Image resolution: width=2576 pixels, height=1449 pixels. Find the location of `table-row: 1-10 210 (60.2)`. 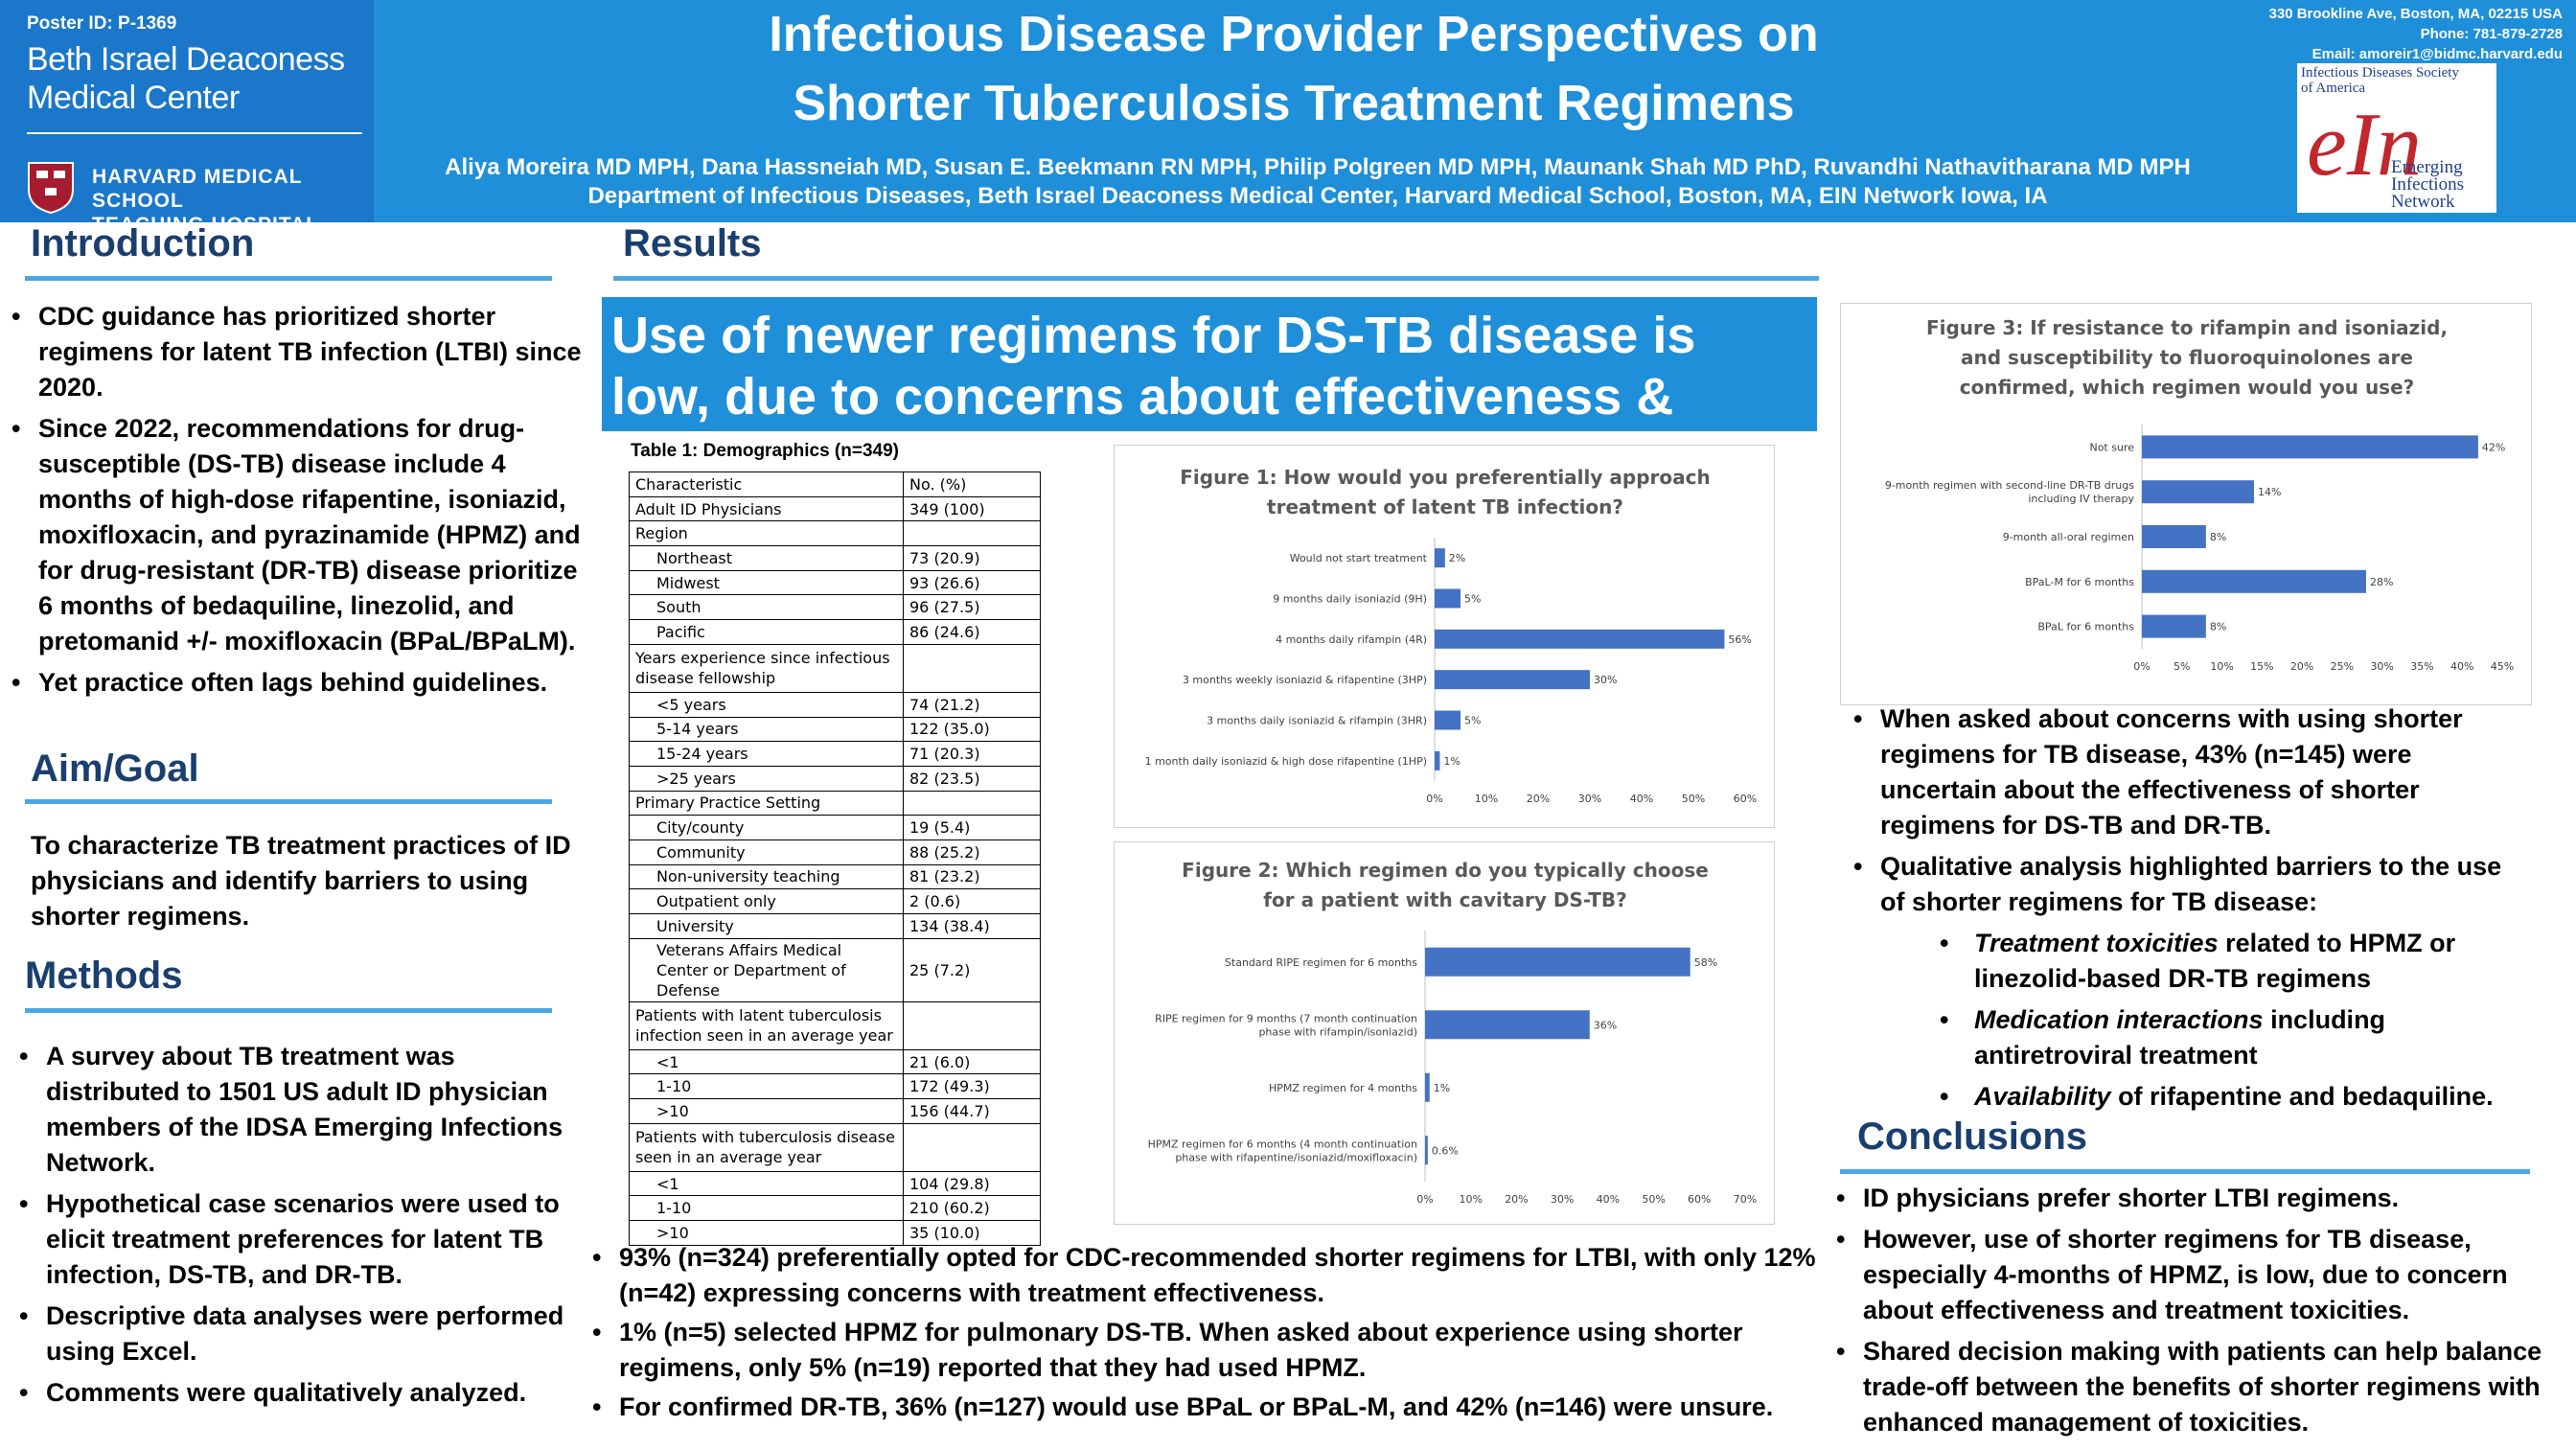

table-row: 1-10 210 (60.2) is located at coordinates (835, 1208).